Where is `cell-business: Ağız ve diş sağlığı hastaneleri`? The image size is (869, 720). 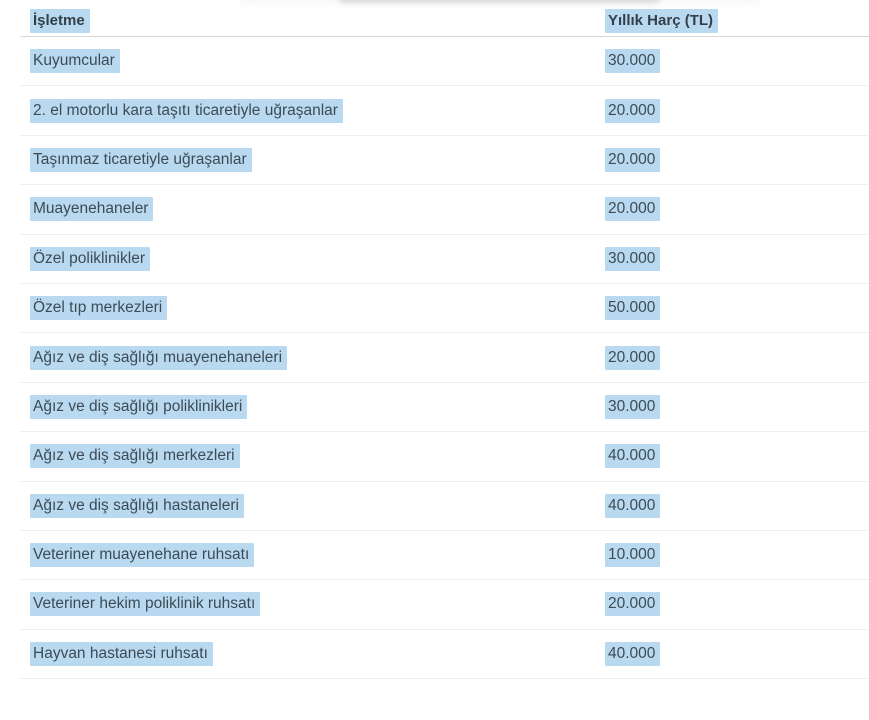 cell-business: Ağız ve diş sağlığı hastaneleri is located at coordinates (307, 505).